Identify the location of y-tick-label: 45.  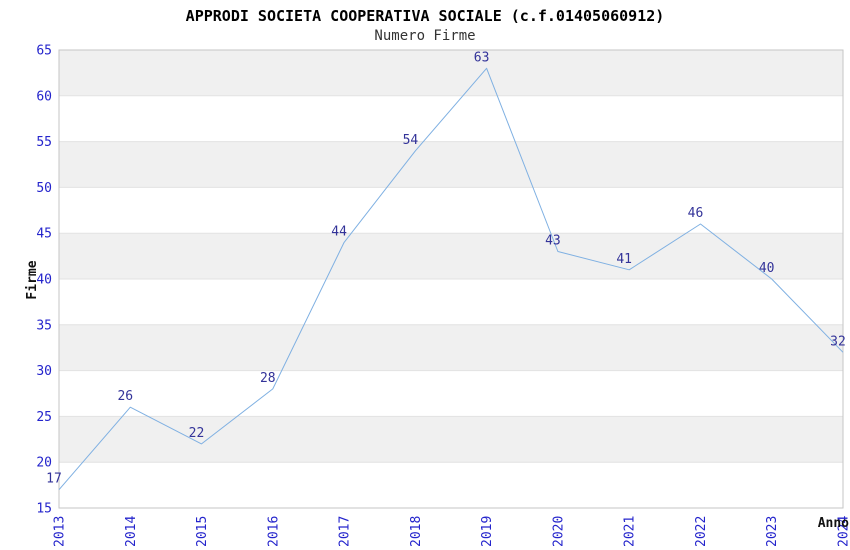
(44, 234).